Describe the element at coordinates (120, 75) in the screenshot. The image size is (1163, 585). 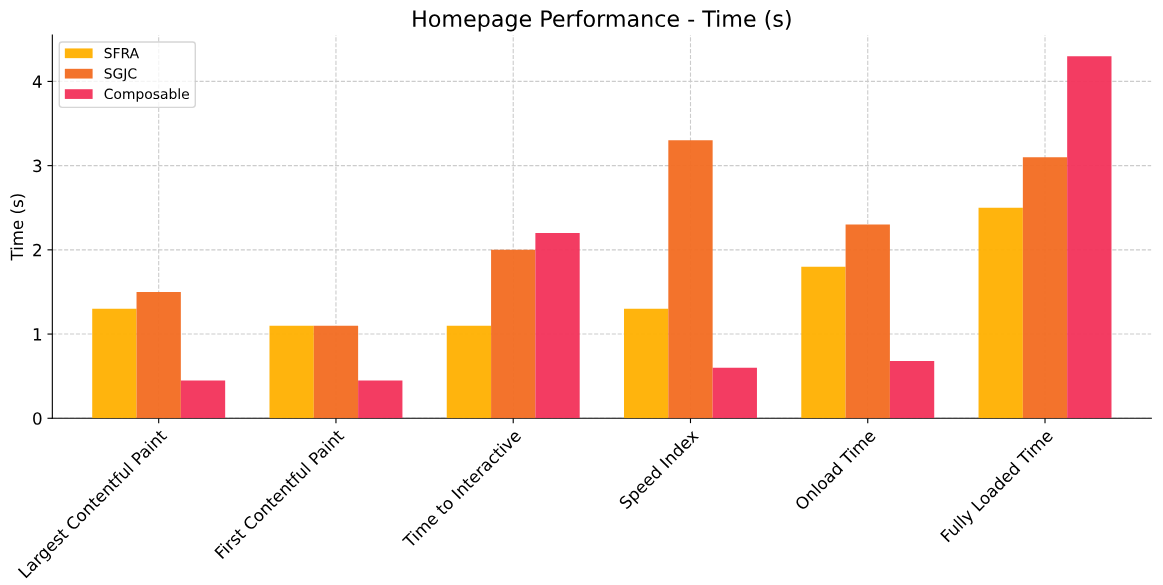
I see `legend-label: SGJC` at that location.